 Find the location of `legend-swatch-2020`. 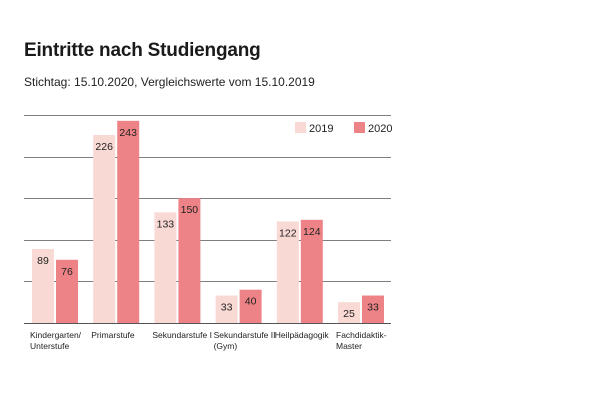

legend-swatch-2020 is located at coordinates (359, 127).